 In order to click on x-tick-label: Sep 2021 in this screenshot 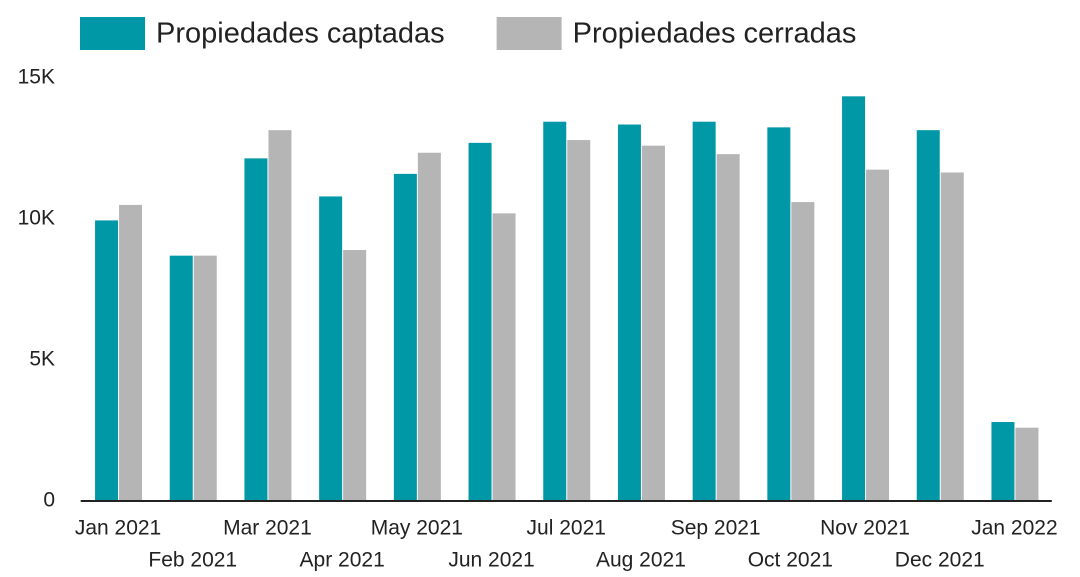, I will do `click(716, 528)`.